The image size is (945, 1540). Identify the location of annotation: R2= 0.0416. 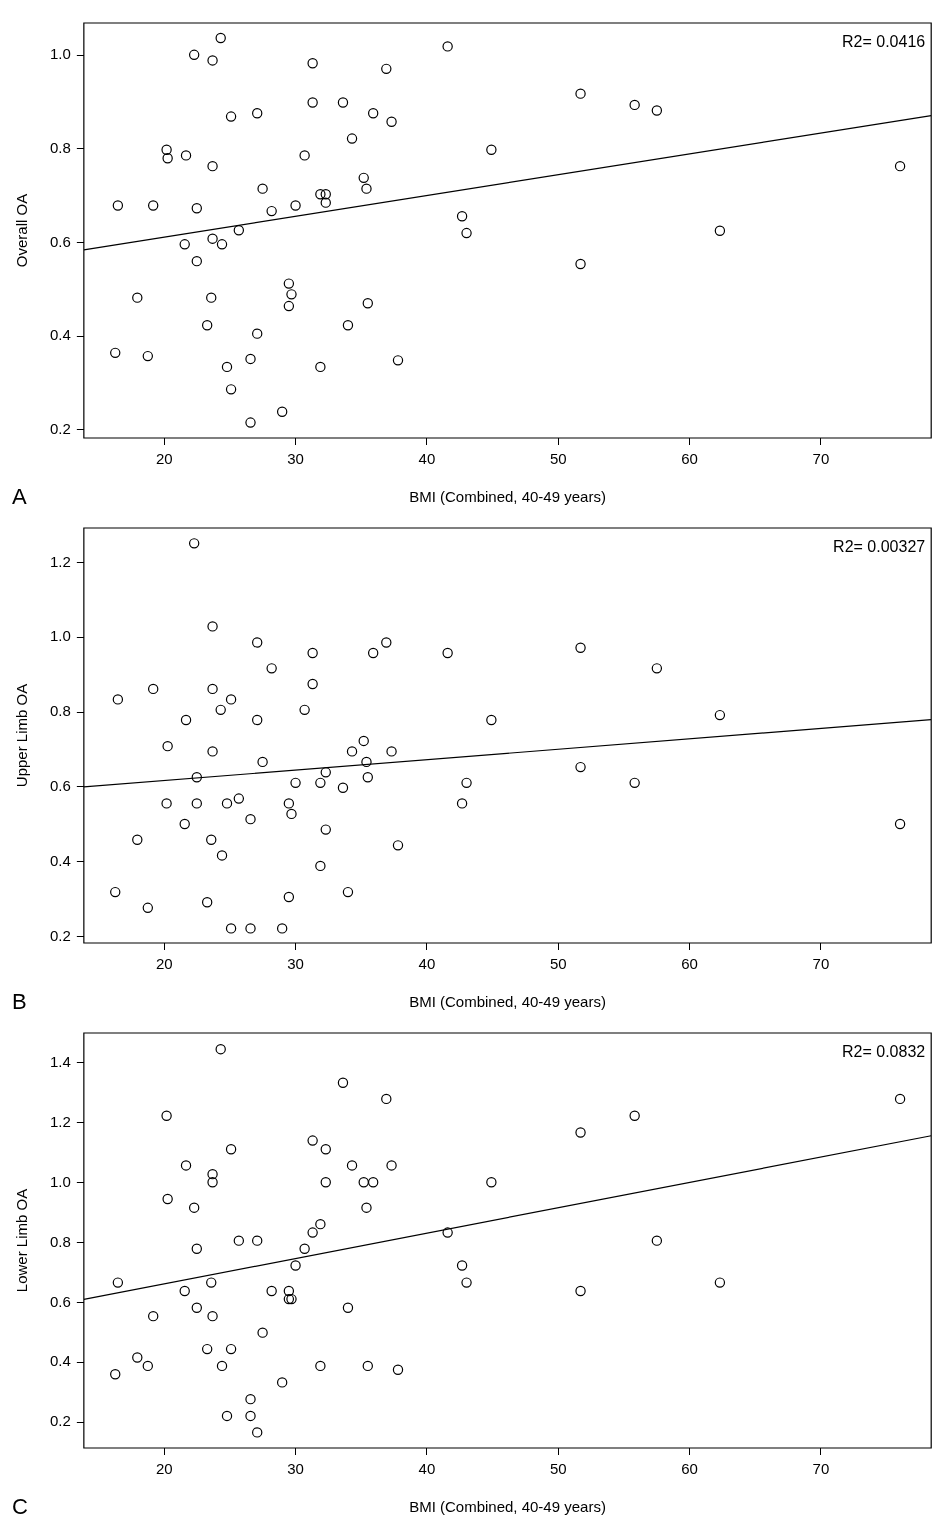
(884, 42).